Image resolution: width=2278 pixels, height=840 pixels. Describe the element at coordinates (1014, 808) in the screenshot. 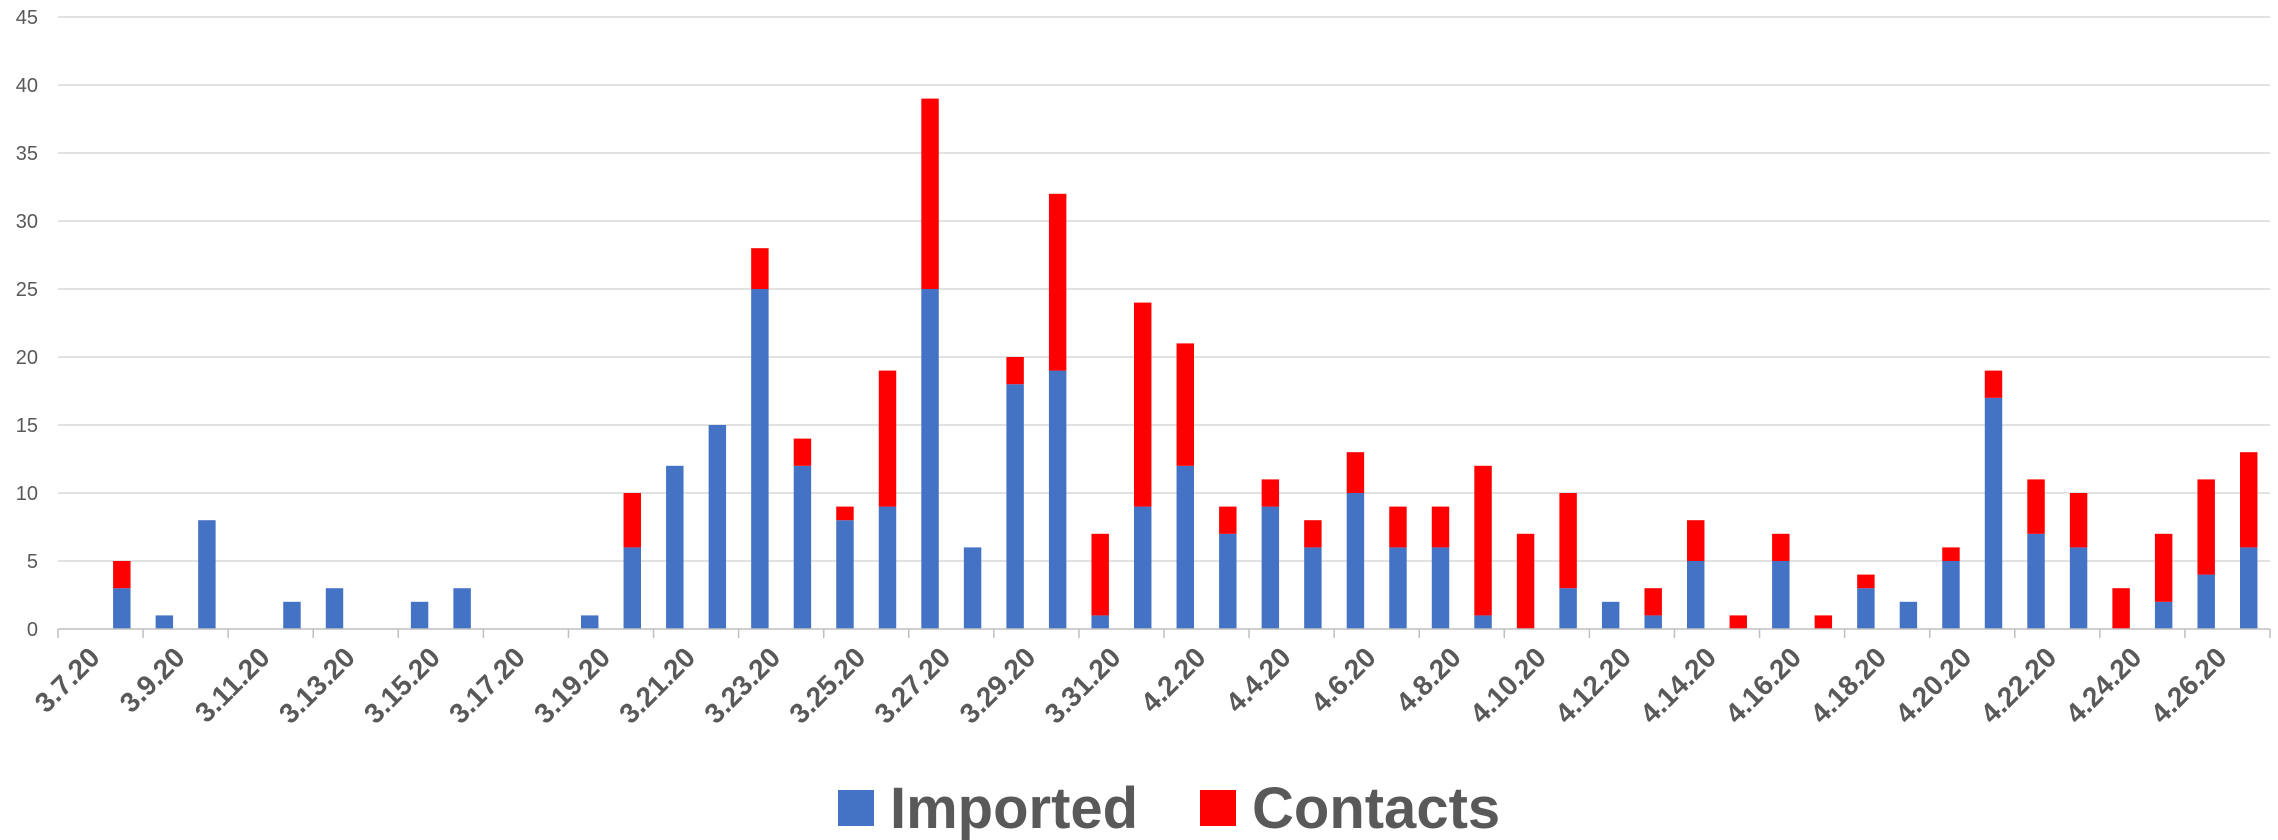

I see `legend-label-imported: Imported` at that location.